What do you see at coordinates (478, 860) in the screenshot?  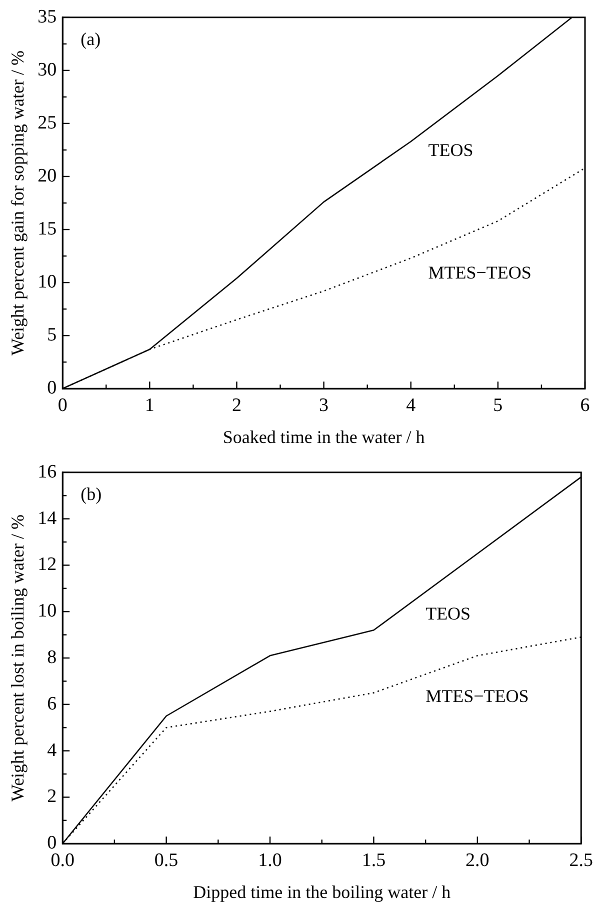 I see `x-tick-label: 2.0` at bounding box center [478, 860].